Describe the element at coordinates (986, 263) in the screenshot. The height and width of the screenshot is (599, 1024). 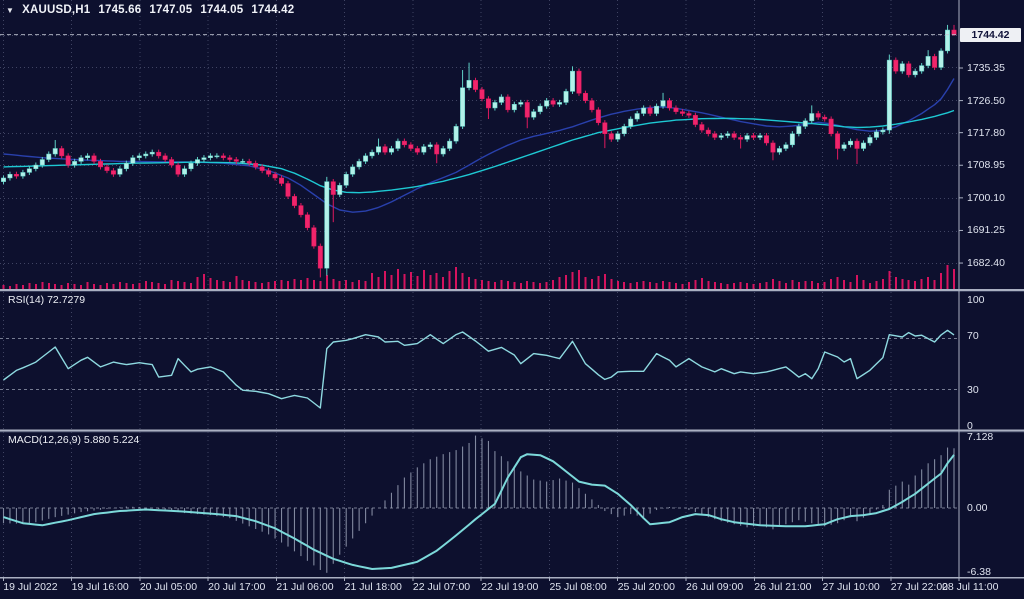
I see `price-axis-label: 1682.40` at that location.